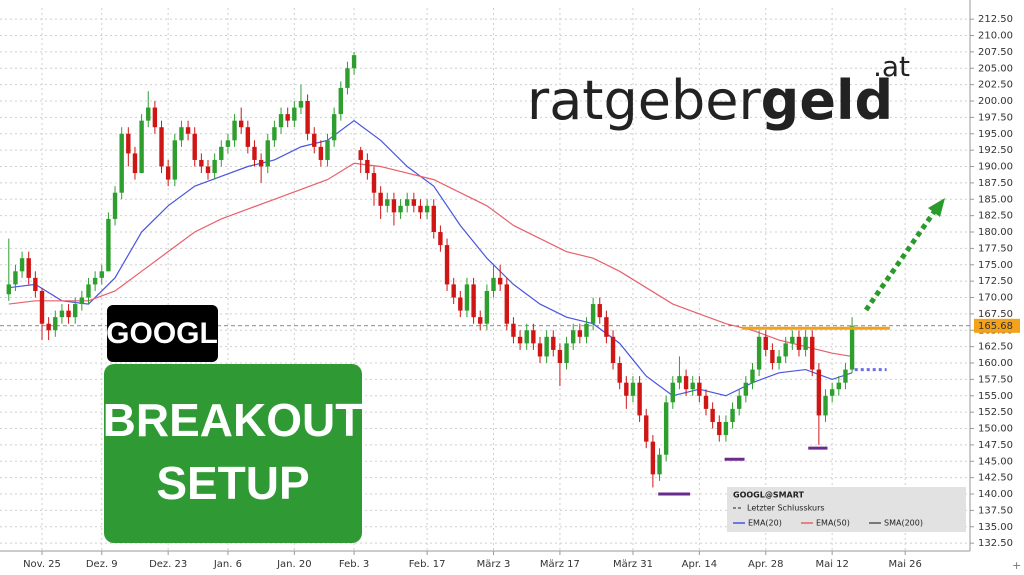 This screenshot has height=575, width=1024. What do you see at coordinates (995, 298) in the screenshot?
I see `y-tick-label: 170.00` at bounding box center [995, 298].